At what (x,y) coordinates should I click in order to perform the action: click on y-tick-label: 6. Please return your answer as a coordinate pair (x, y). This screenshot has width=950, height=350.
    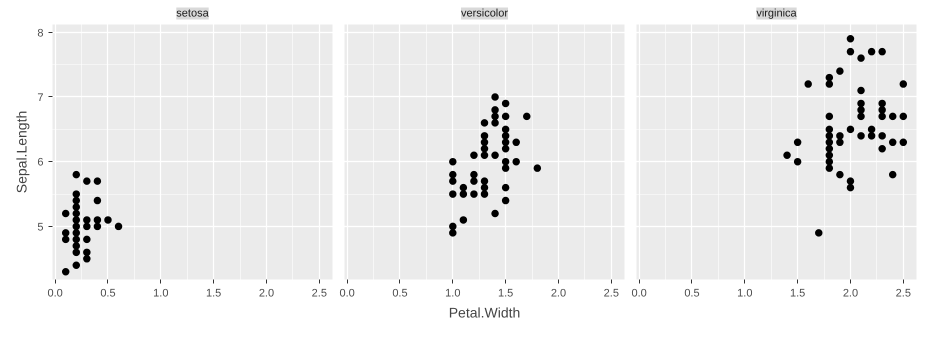
    Looking at the image, I should click on (40, 162).